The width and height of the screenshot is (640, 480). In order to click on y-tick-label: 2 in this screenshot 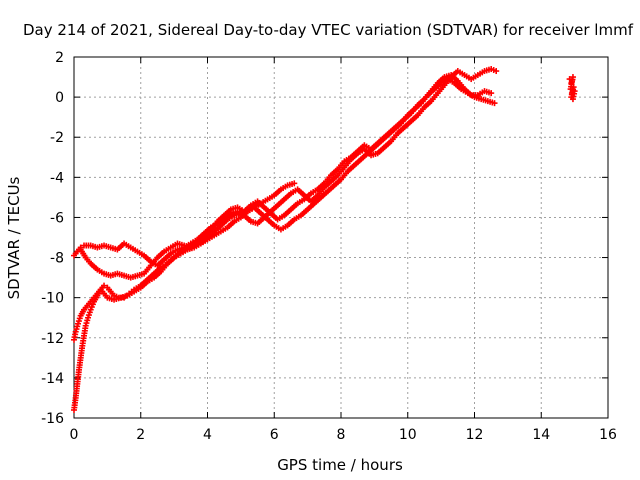, I will do `click(59, 58)`.